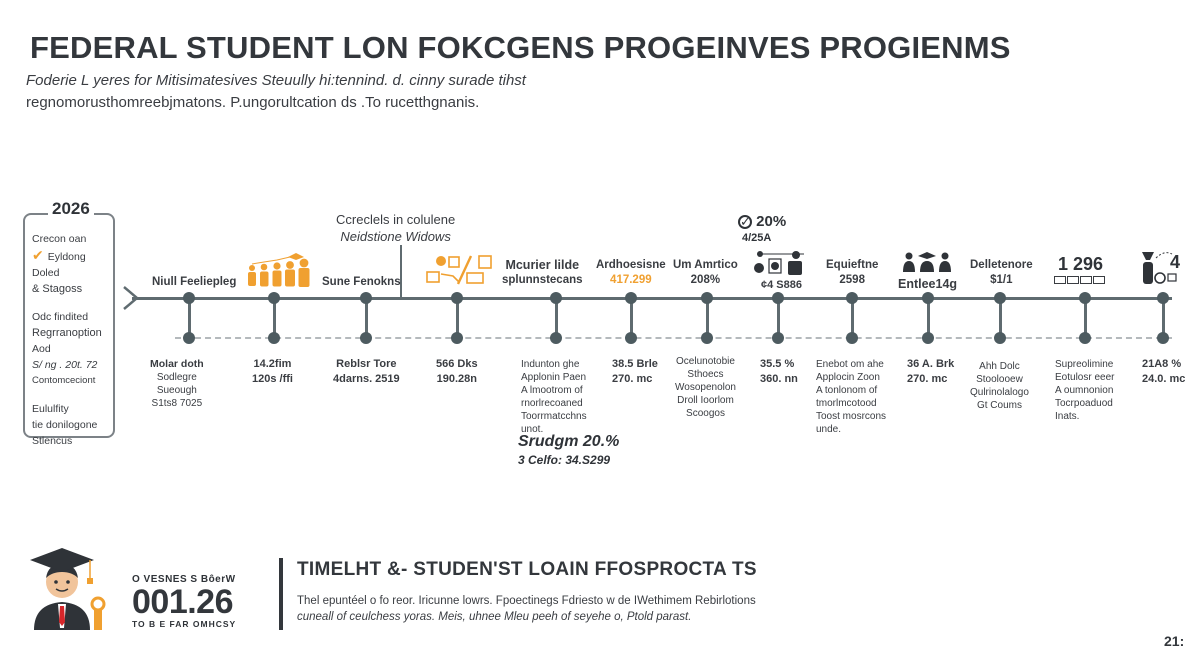 The width and height of the screenshot is (1200, 654). What do you see at coordinates (635, 372) in the screenshot?
I see `milestone-6-detail: 38.5 Brle 270. mc` at bounding box center [635, 372].